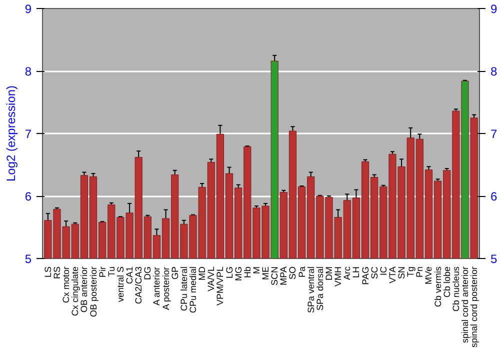 Image resolution: width=500 pixels, height=350 pixels. What do you see at coordinates (419, 272) in the screenshot?
I see `x-tick-label: Pn` at bounding box center [419, 272].